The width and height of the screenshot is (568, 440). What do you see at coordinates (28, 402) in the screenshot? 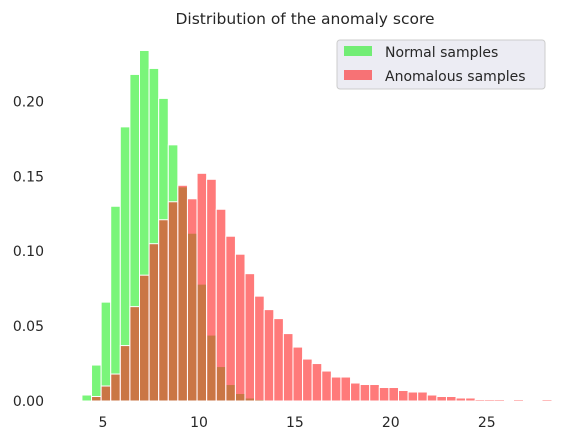
I see `y-tick-label: 0.00` at bounding box center [28, 402].